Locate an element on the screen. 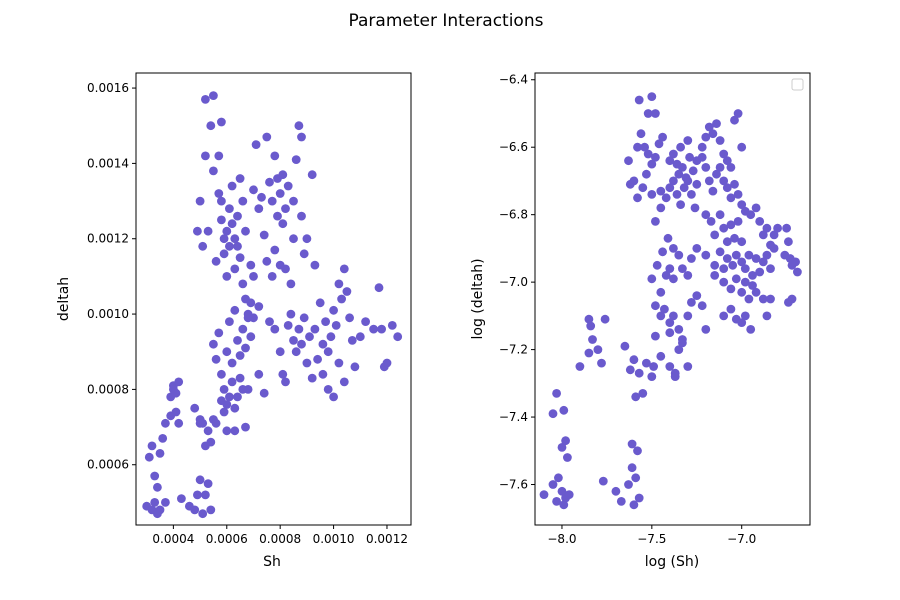 Image resolution: width=900 pixels, height=600 pixels. right-y-tick-label: −7.2 is located at coordinates (513, 350).